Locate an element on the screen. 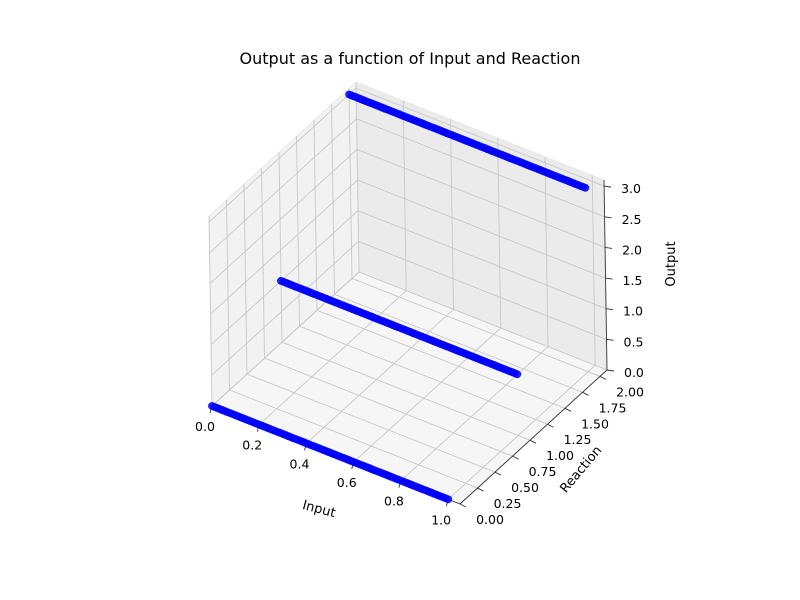 This screenshot has width=800, height=600. y-tick-label: 0.75 is located at coordinates (543, 471).